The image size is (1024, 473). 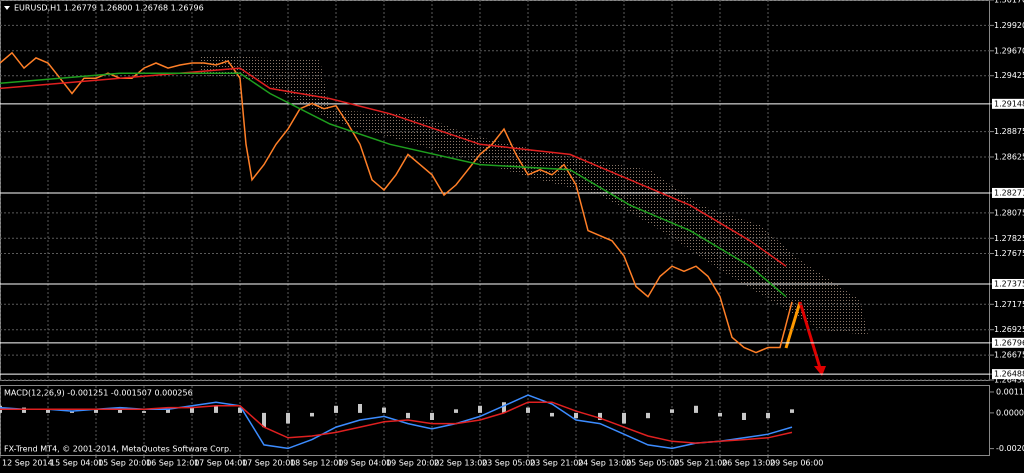 What do you see at coordinates (556, 463) in the screenshot?
I see `x-tick-label: 23 Sep 21:00` at bounding box center [556, 463].